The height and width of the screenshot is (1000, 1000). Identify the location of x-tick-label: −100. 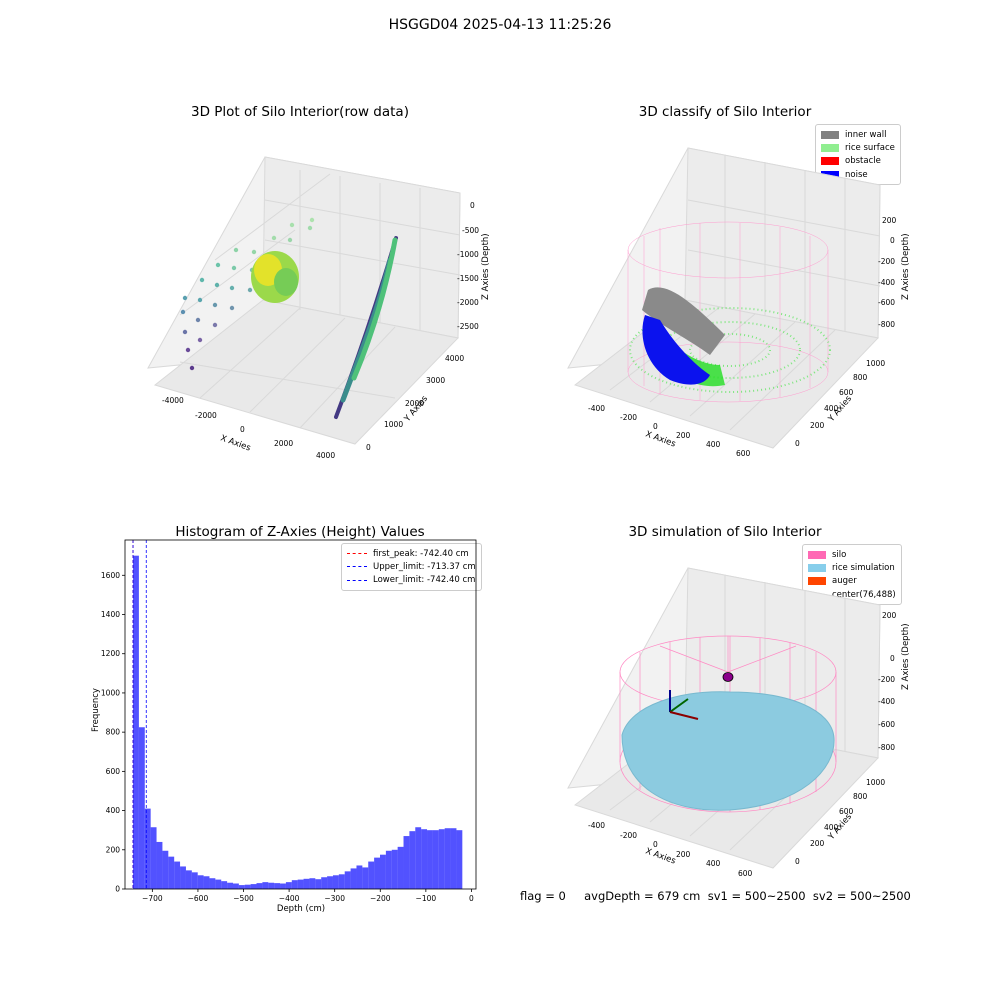
(426, 898).